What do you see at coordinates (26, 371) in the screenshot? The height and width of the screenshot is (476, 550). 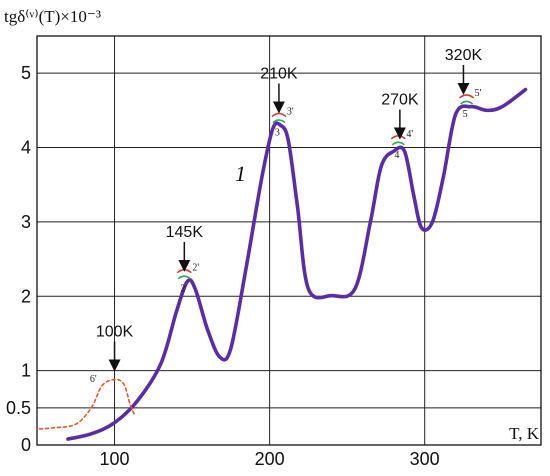 I see `y-tick-label: 1` at bounding box center [26, 371].